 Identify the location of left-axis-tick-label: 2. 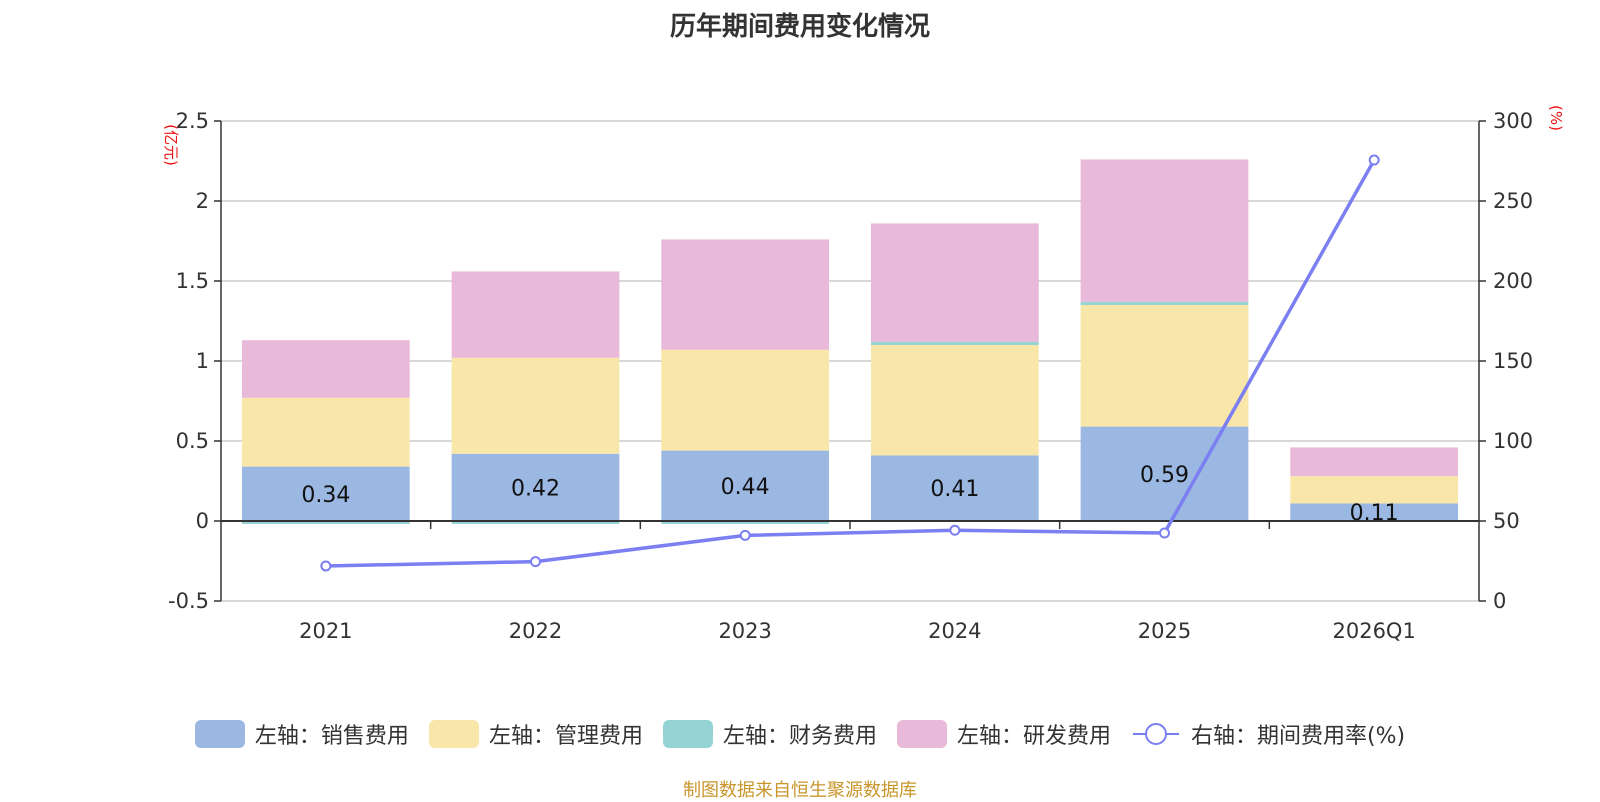
(202, 201).